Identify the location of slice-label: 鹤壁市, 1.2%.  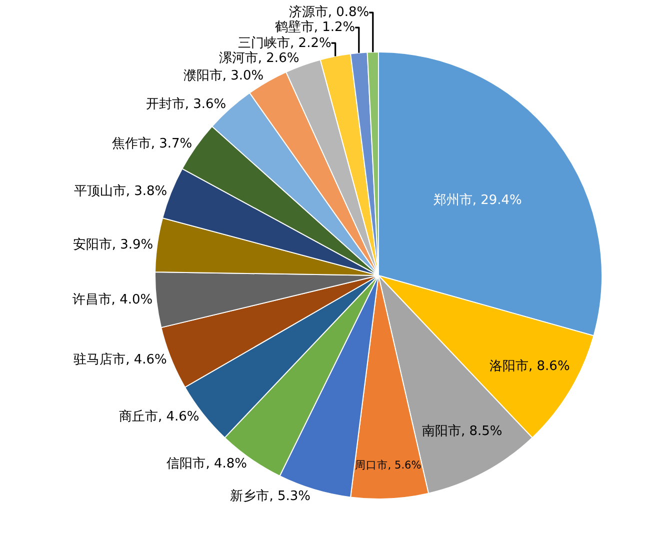
(315, 28).